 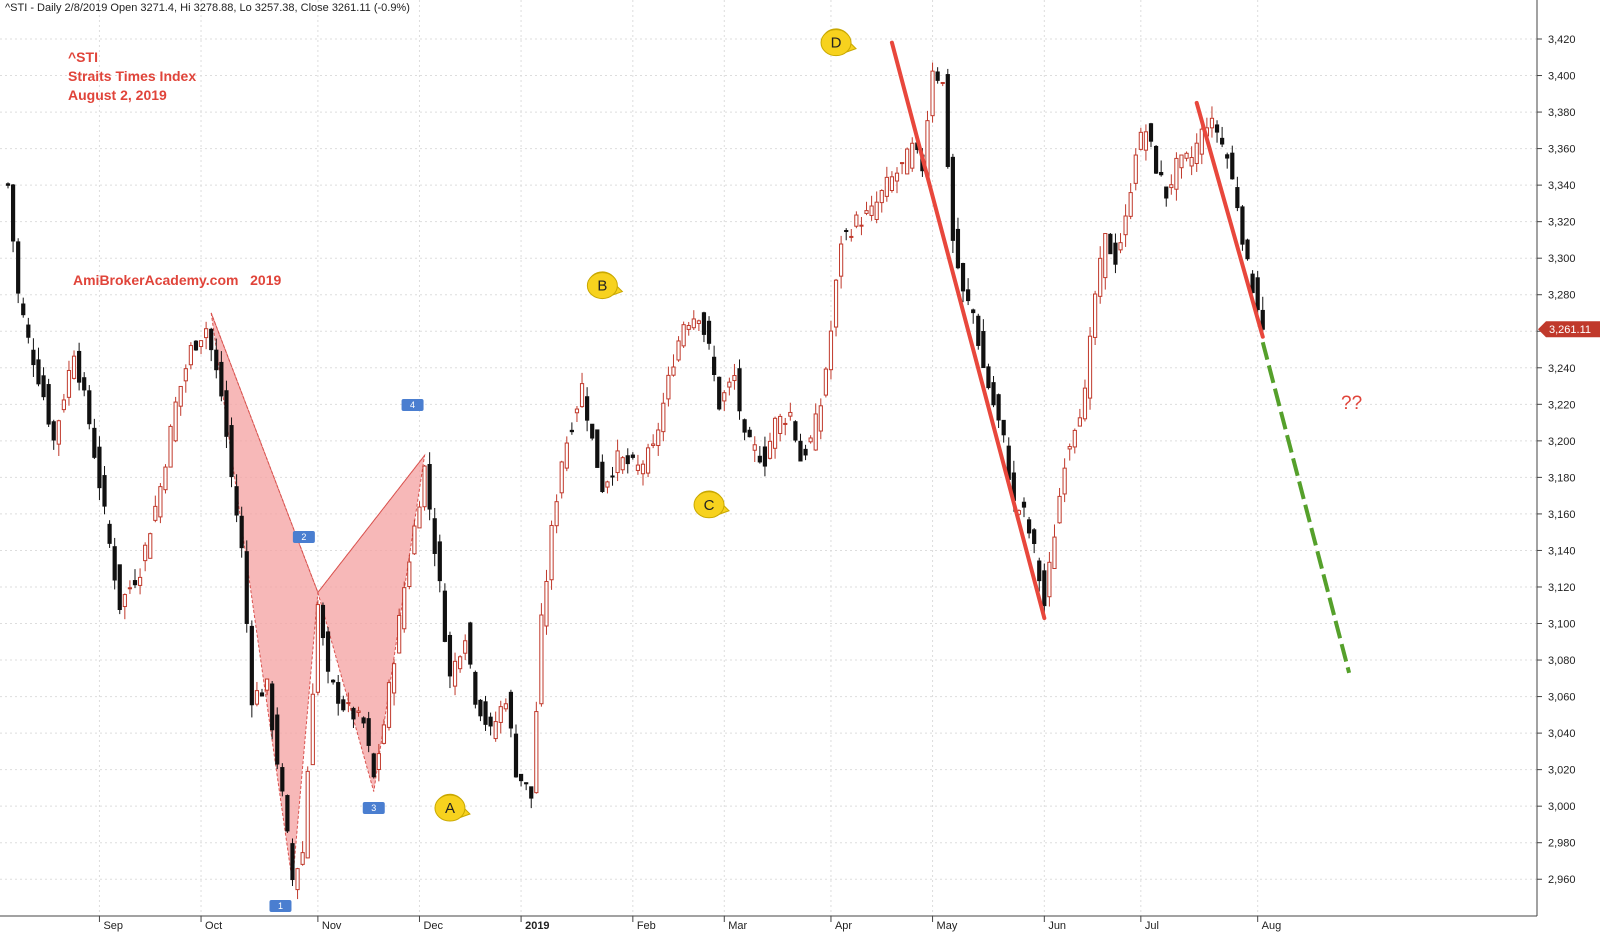 I want to click on pattern-point-label: 3, so click(x=373, y=808).